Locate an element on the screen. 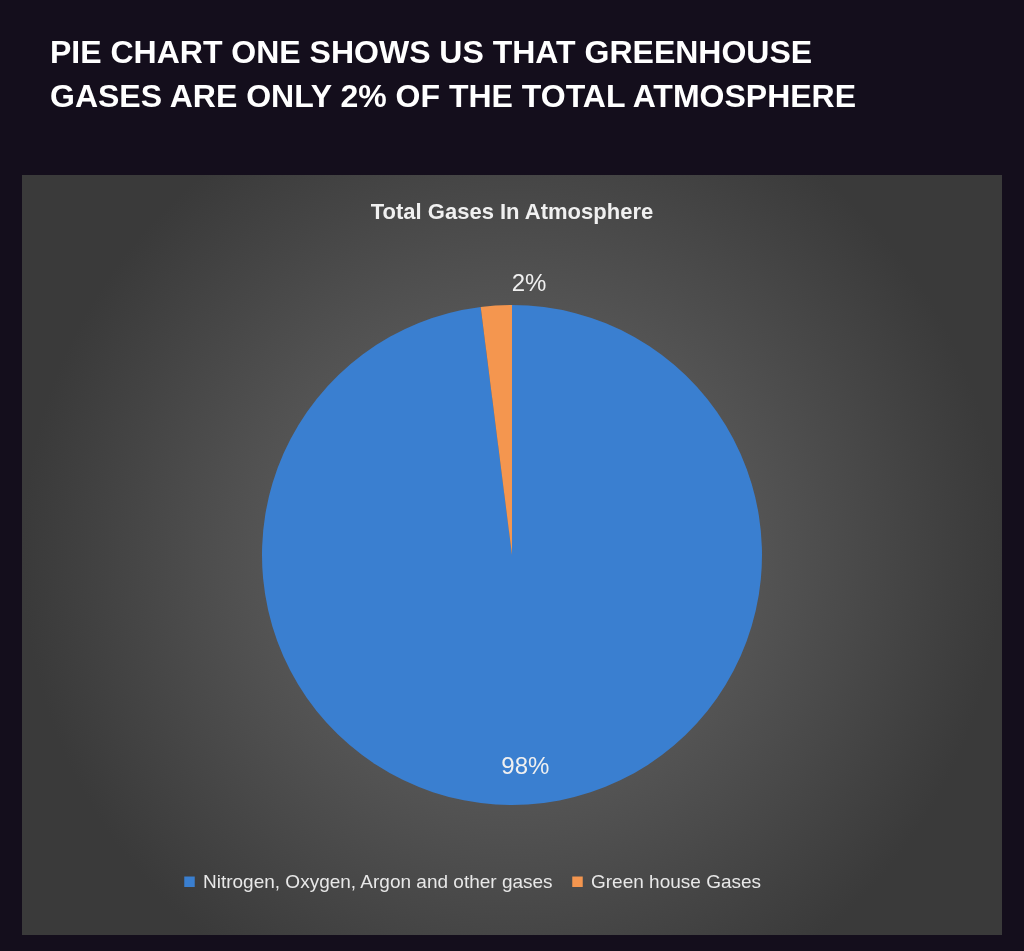 The width and height of the screenshot is (1024, 951). legend-label: Green house Gases is located at coordinates (676, 881).